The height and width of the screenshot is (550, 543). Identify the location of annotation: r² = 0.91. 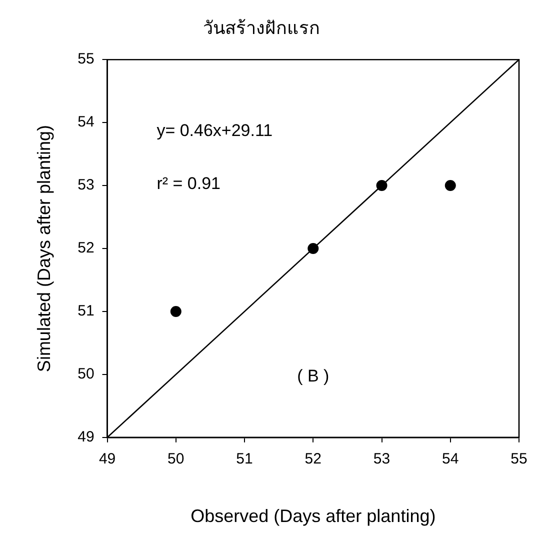
(188, 183).